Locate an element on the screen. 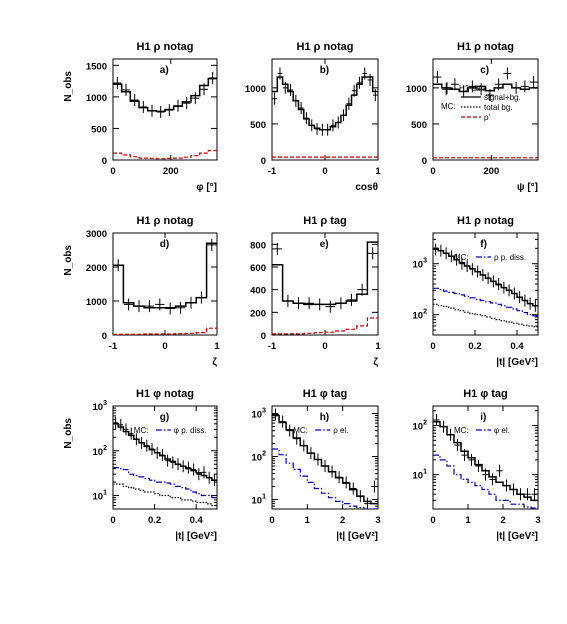 This screenshot has height=624, width=567. panel-a: 0 200 0 500 1000 1500 H1 ρ notag a) φ [°] N_obs is located at coordinates (140, 117).